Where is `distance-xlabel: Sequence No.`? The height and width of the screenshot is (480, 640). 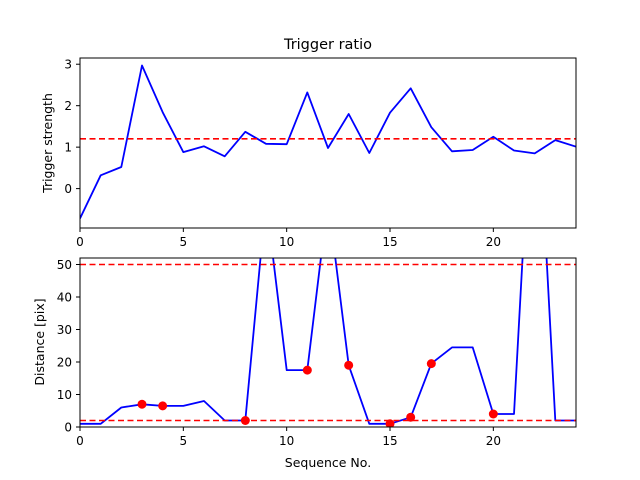
distance-xlabel: Sequence No. is located at coordinates (328, 462).